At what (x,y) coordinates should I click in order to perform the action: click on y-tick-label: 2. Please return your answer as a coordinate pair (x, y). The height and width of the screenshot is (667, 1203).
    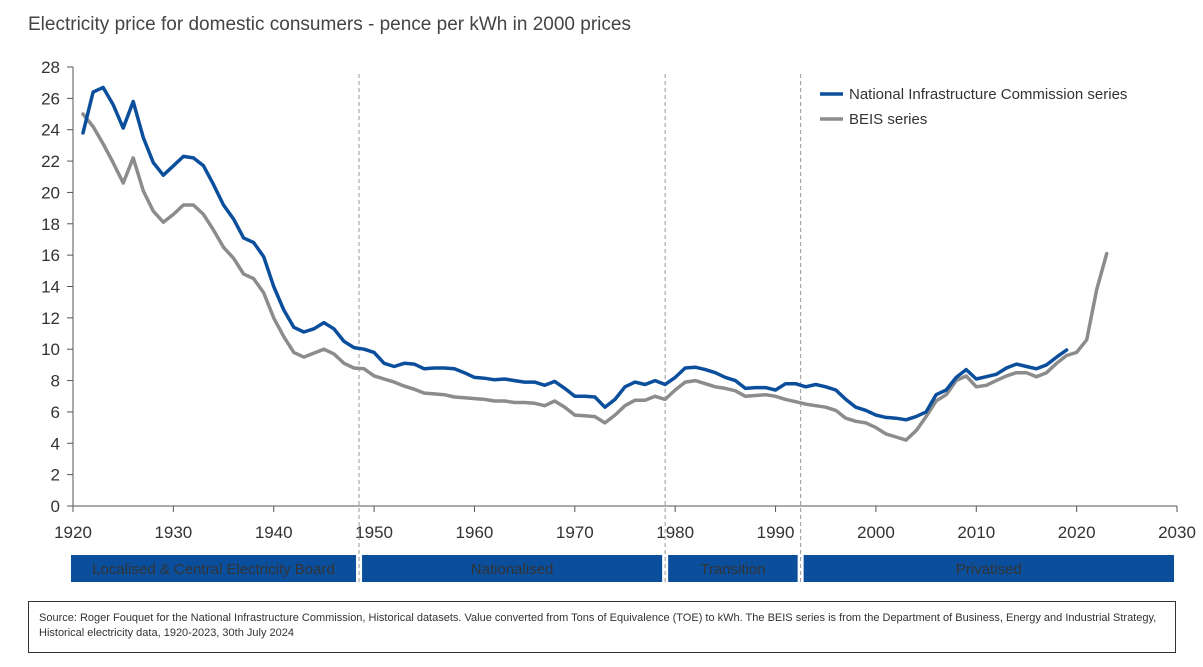
    Looking at the image, I should click on (55, 475).